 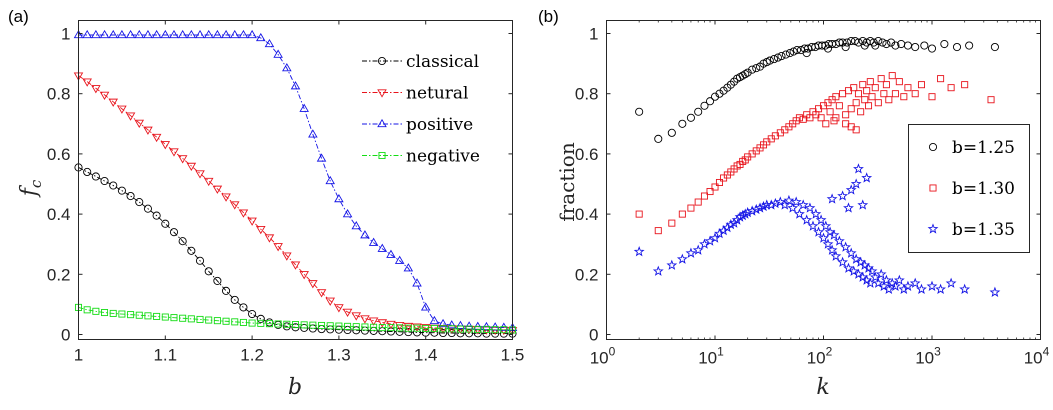 I want to click on point-b=1.30-42, so click(x=830, y=112).